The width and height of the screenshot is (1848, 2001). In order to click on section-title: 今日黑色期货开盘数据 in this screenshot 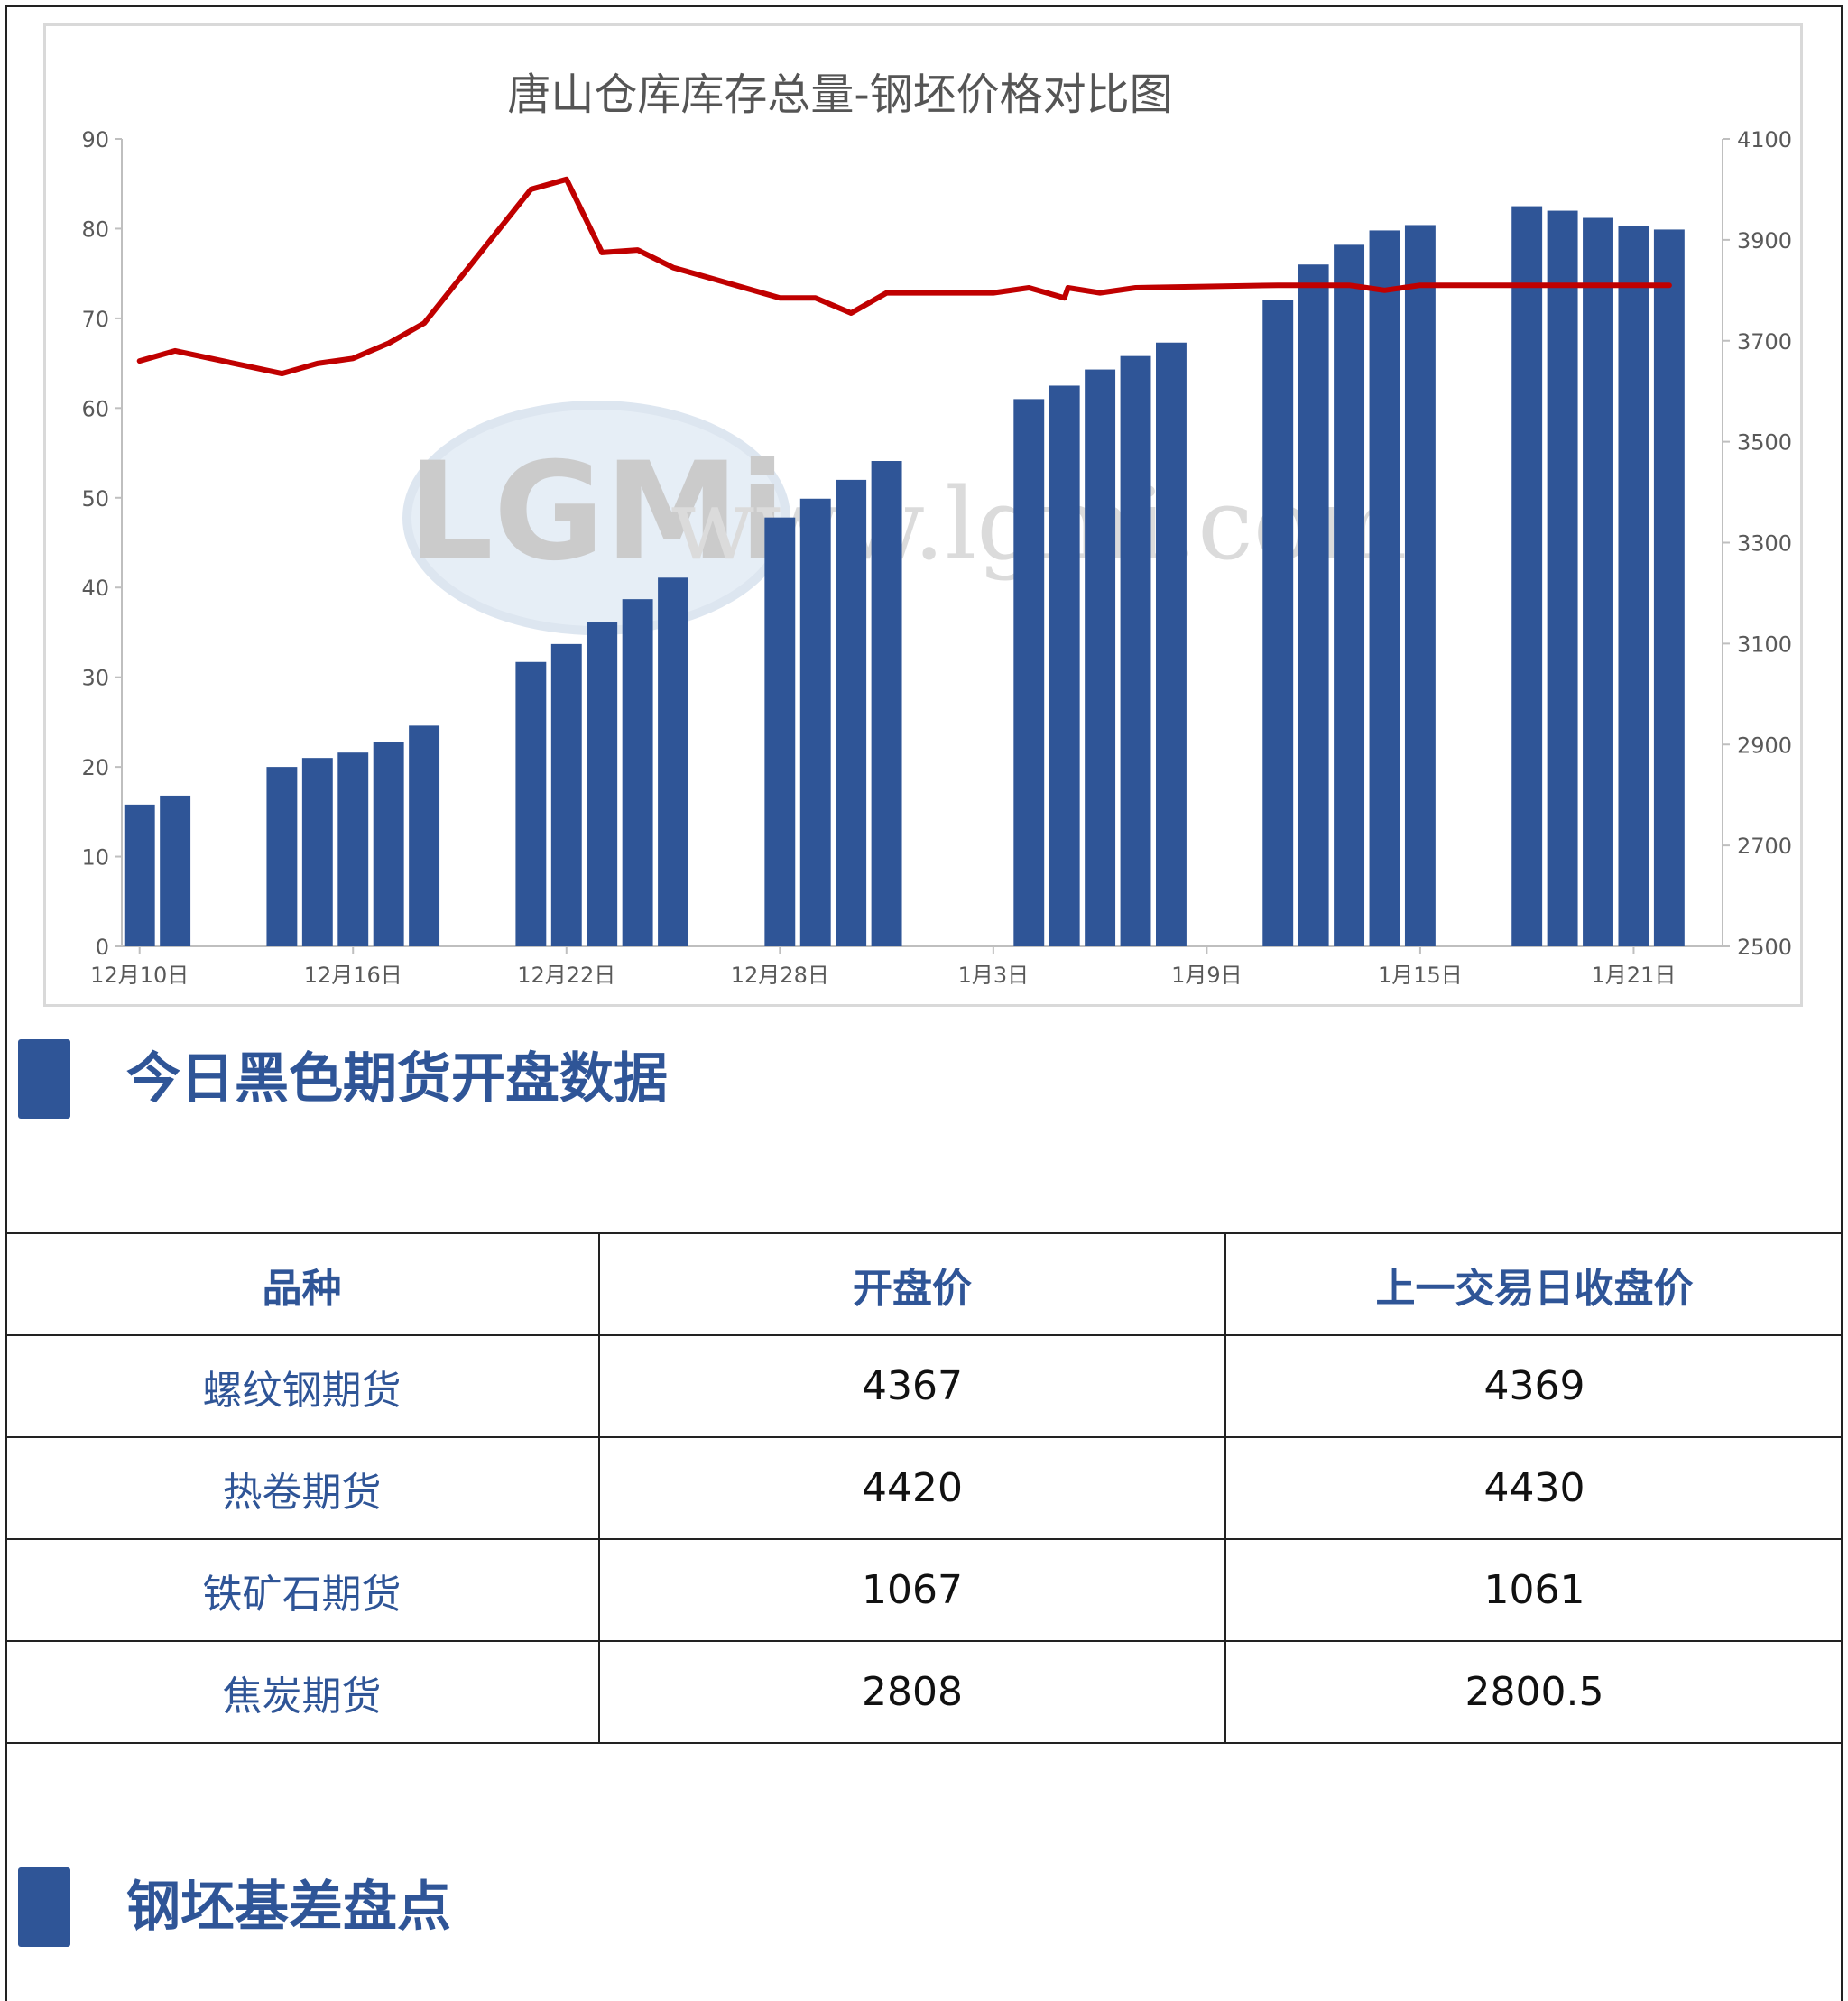, I will do `click(397, 1079)`.